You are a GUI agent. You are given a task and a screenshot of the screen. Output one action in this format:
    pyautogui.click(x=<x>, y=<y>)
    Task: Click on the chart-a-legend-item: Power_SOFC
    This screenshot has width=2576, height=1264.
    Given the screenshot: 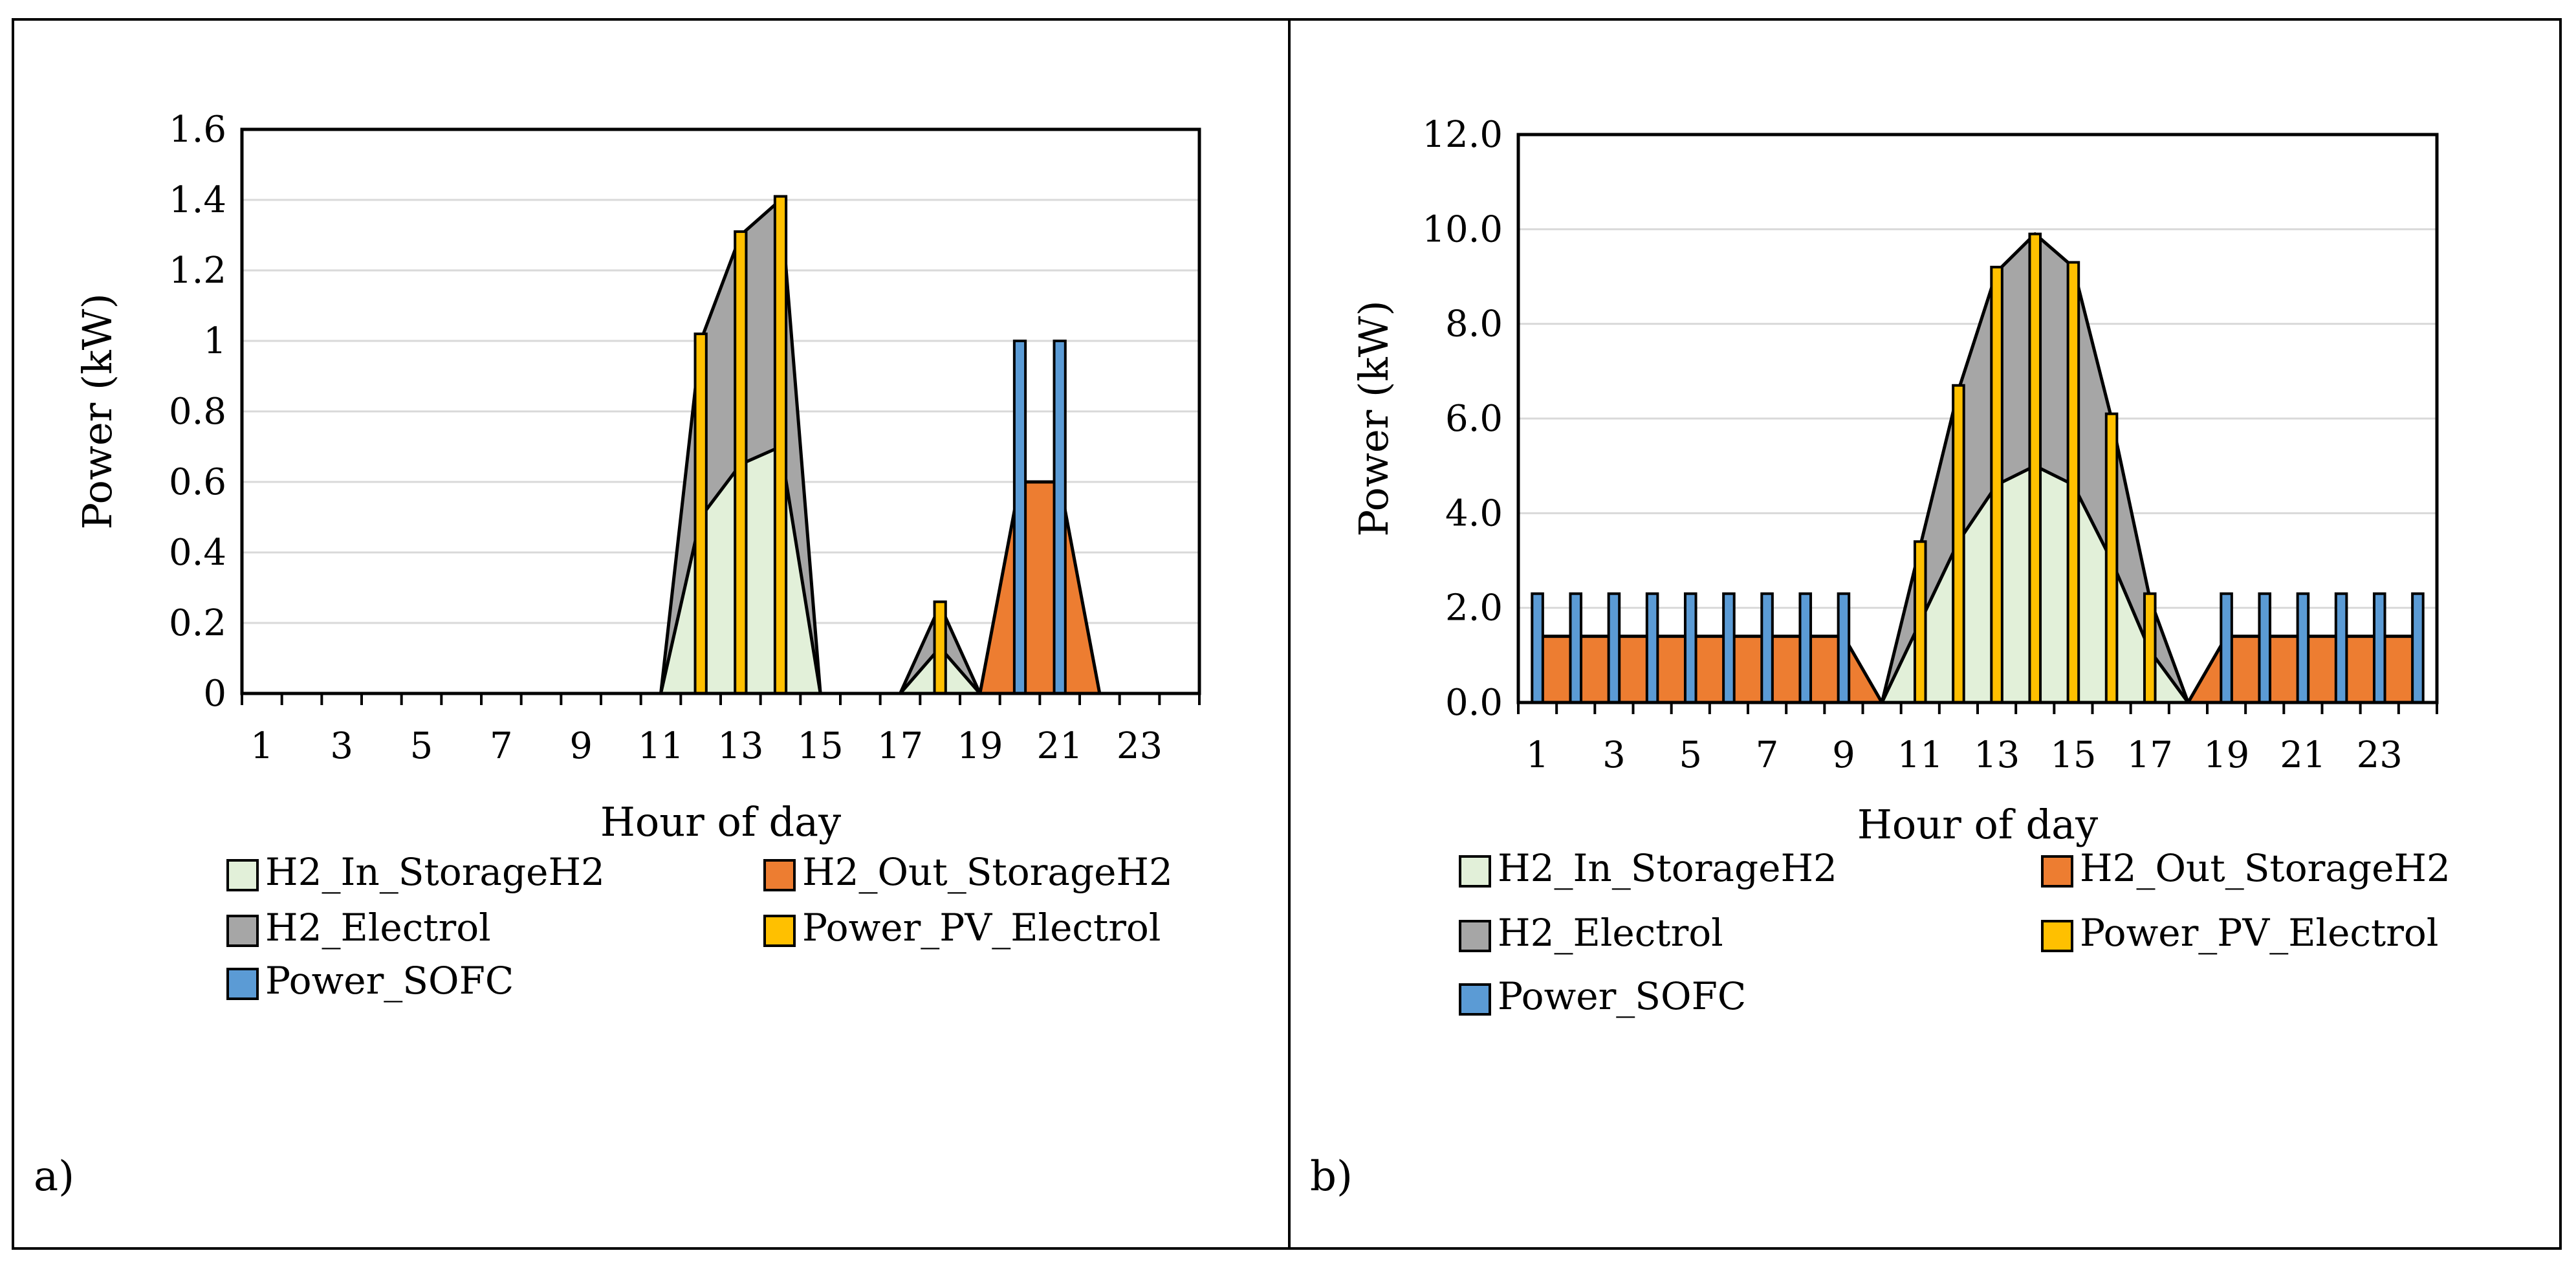 What is the action you would take?
    pyautogui.click(x=370, y=981)
    